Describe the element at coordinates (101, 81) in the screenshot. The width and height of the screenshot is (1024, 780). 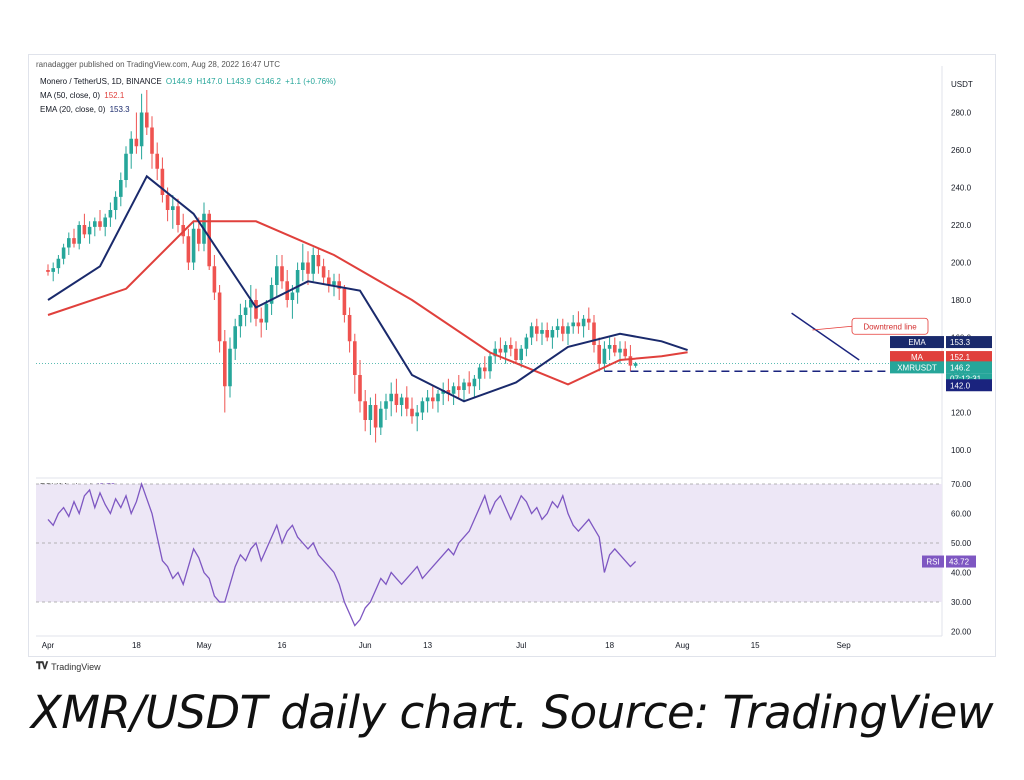
I see `symbol-name: Monero / TetherUS, 1D, BINANCE` at that location.